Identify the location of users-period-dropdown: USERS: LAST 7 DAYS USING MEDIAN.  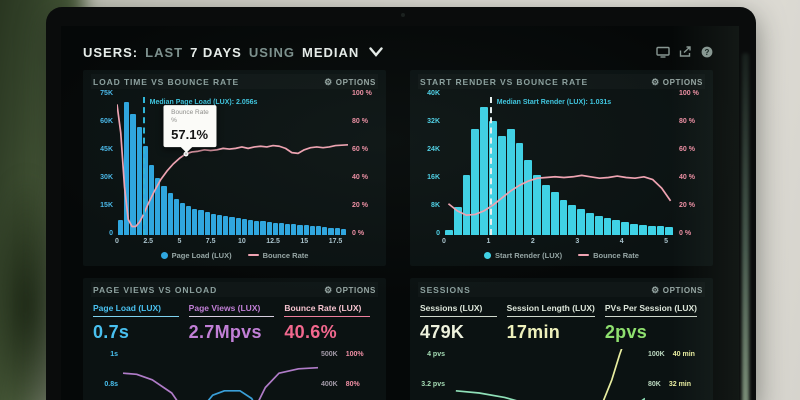
(233, 52).